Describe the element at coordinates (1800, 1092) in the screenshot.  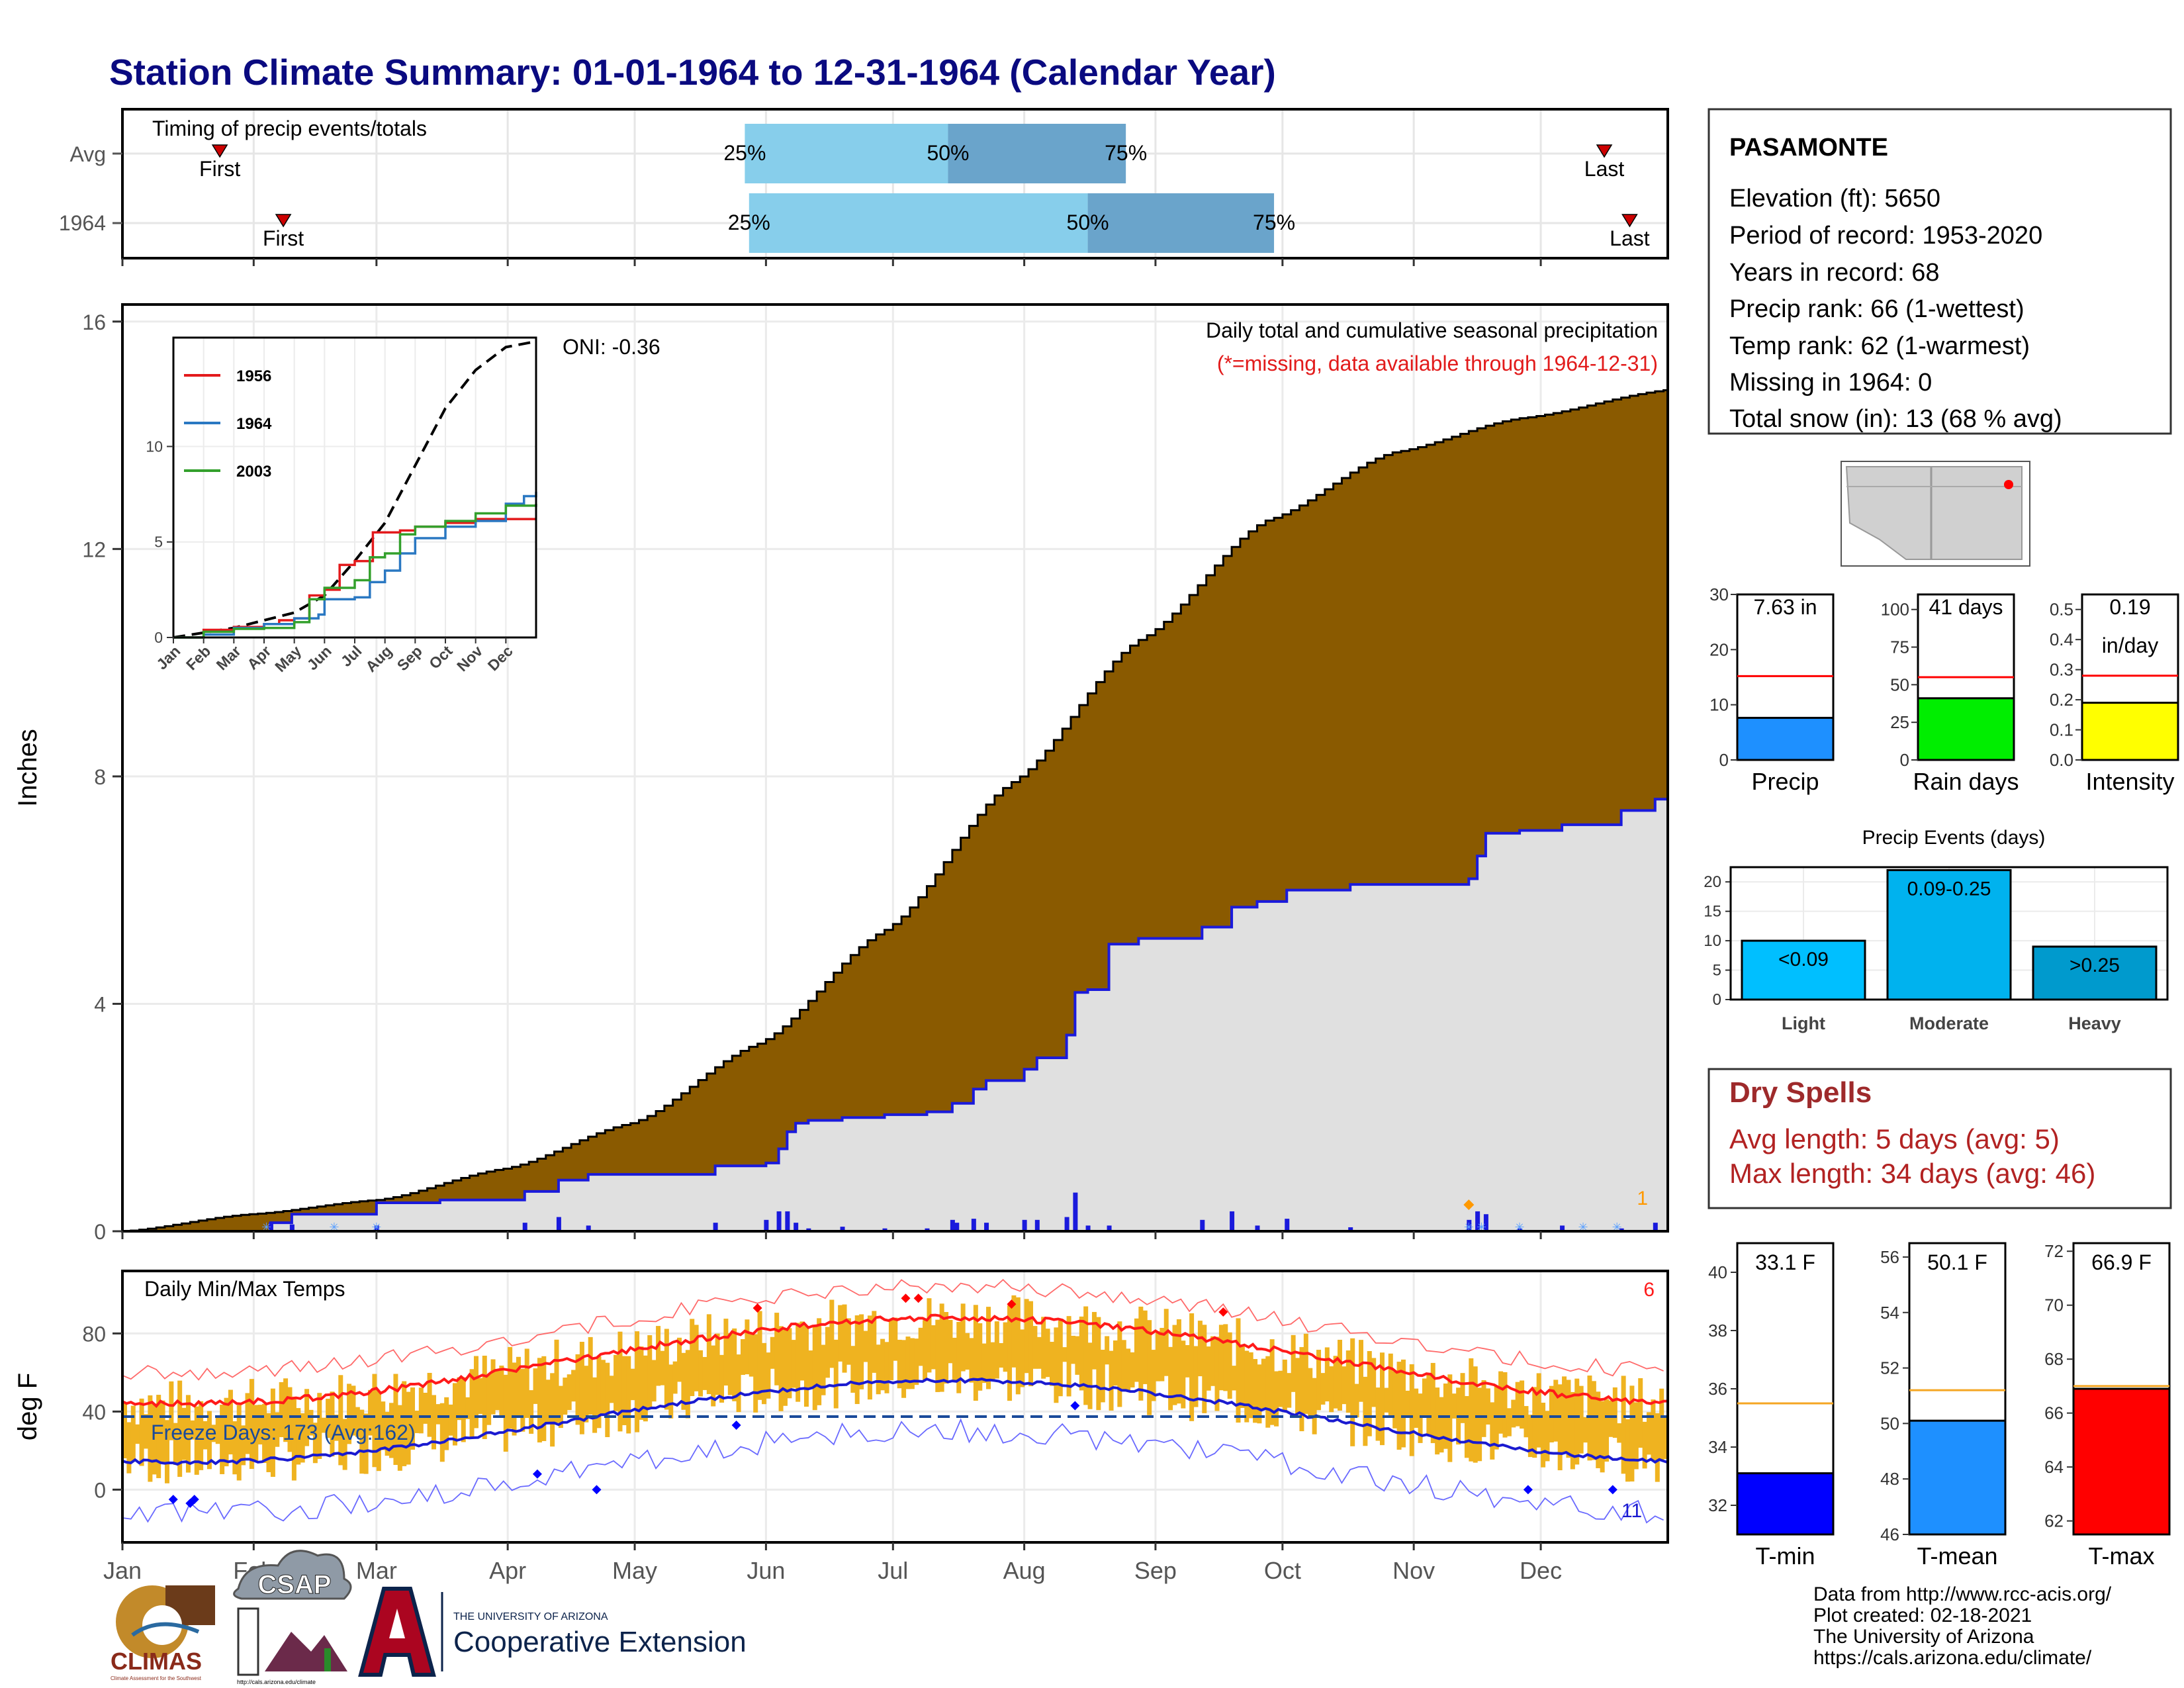
I see `dry-spells-title: Dry Spells` at that location.